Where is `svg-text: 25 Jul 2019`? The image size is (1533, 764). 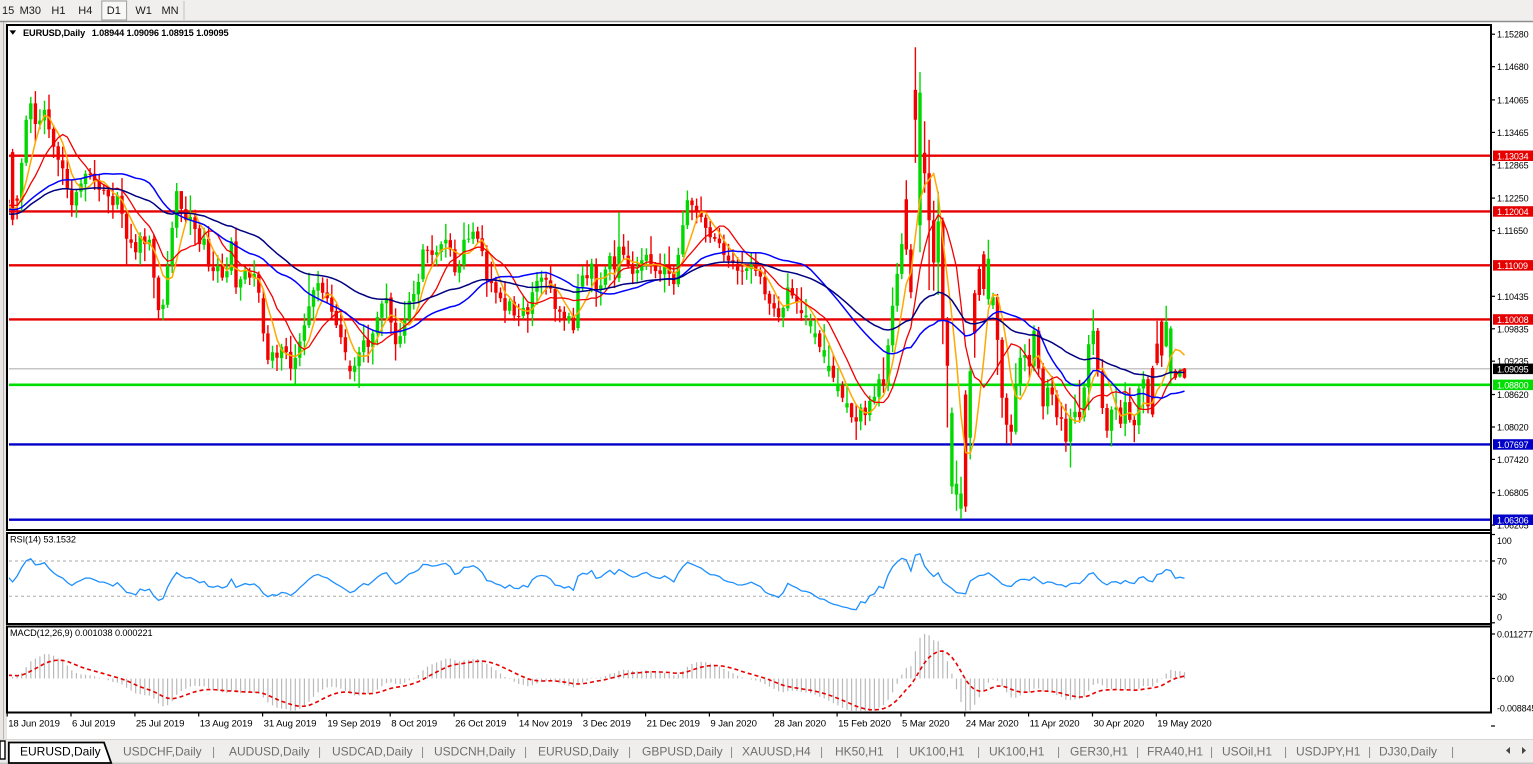
svg-text: 25 Jul 2019 is located at coordinates (160, 724).